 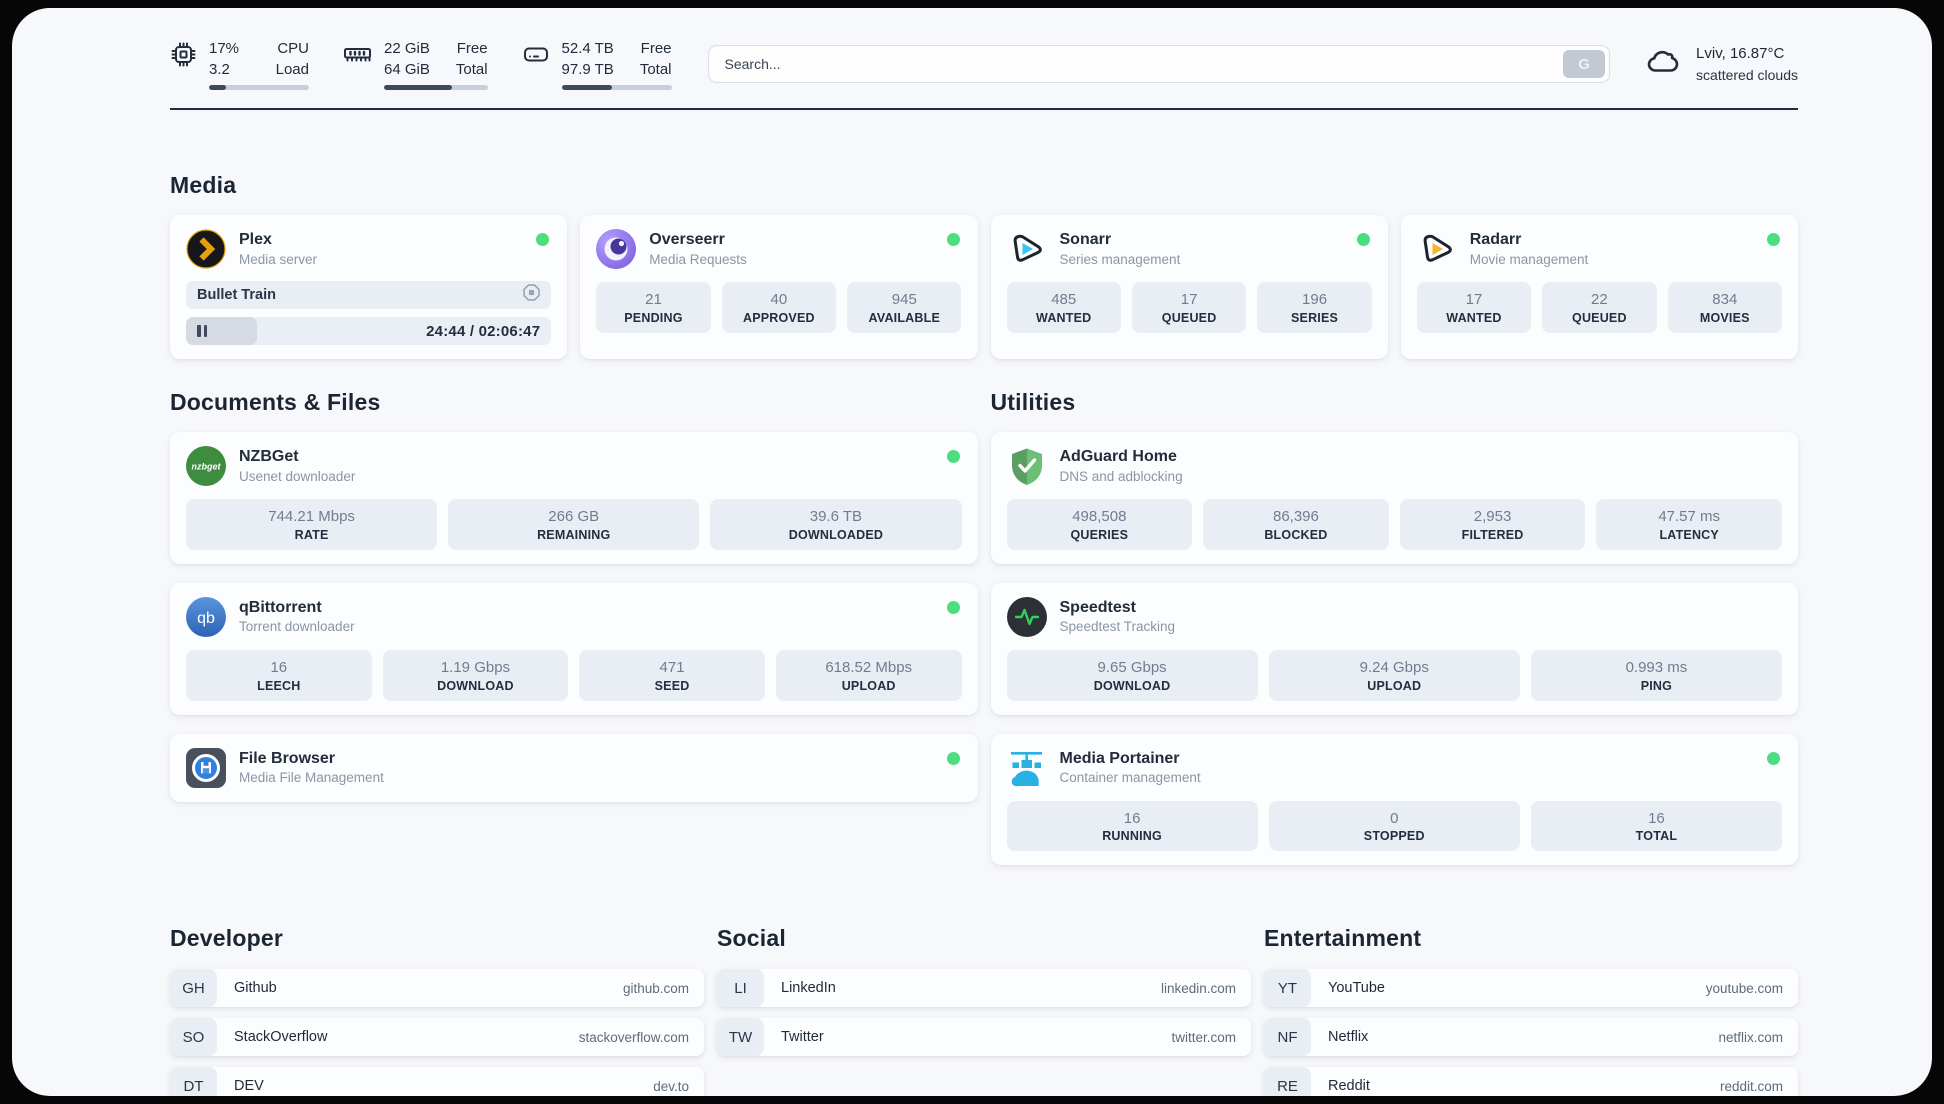 I want to click on bookmark-reddit: RE Reddit reddit.com, so click(x=1531, y=1081).